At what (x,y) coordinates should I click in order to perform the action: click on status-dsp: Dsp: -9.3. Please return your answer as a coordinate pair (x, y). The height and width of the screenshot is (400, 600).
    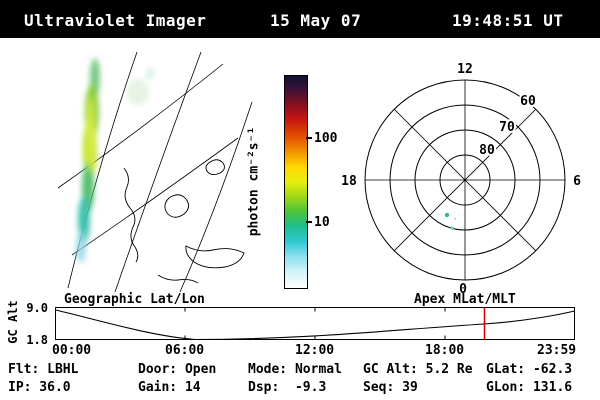
    Looking at the image, I should click on (287, 387).